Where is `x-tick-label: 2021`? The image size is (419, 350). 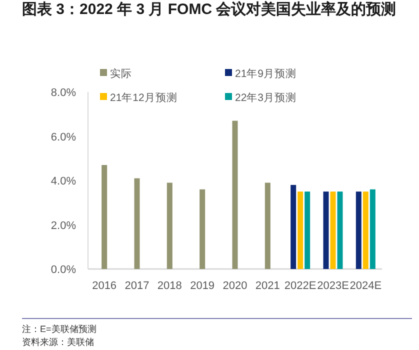 x-tick-label: 2021 is located at coordinates (267, 286).